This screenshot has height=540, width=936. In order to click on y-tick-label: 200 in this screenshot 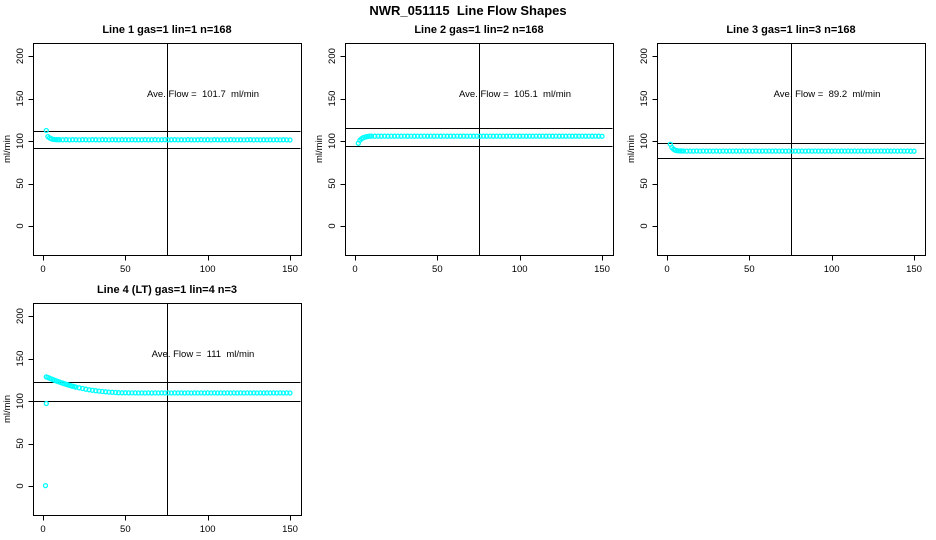, I will do `click(644, 56)`.